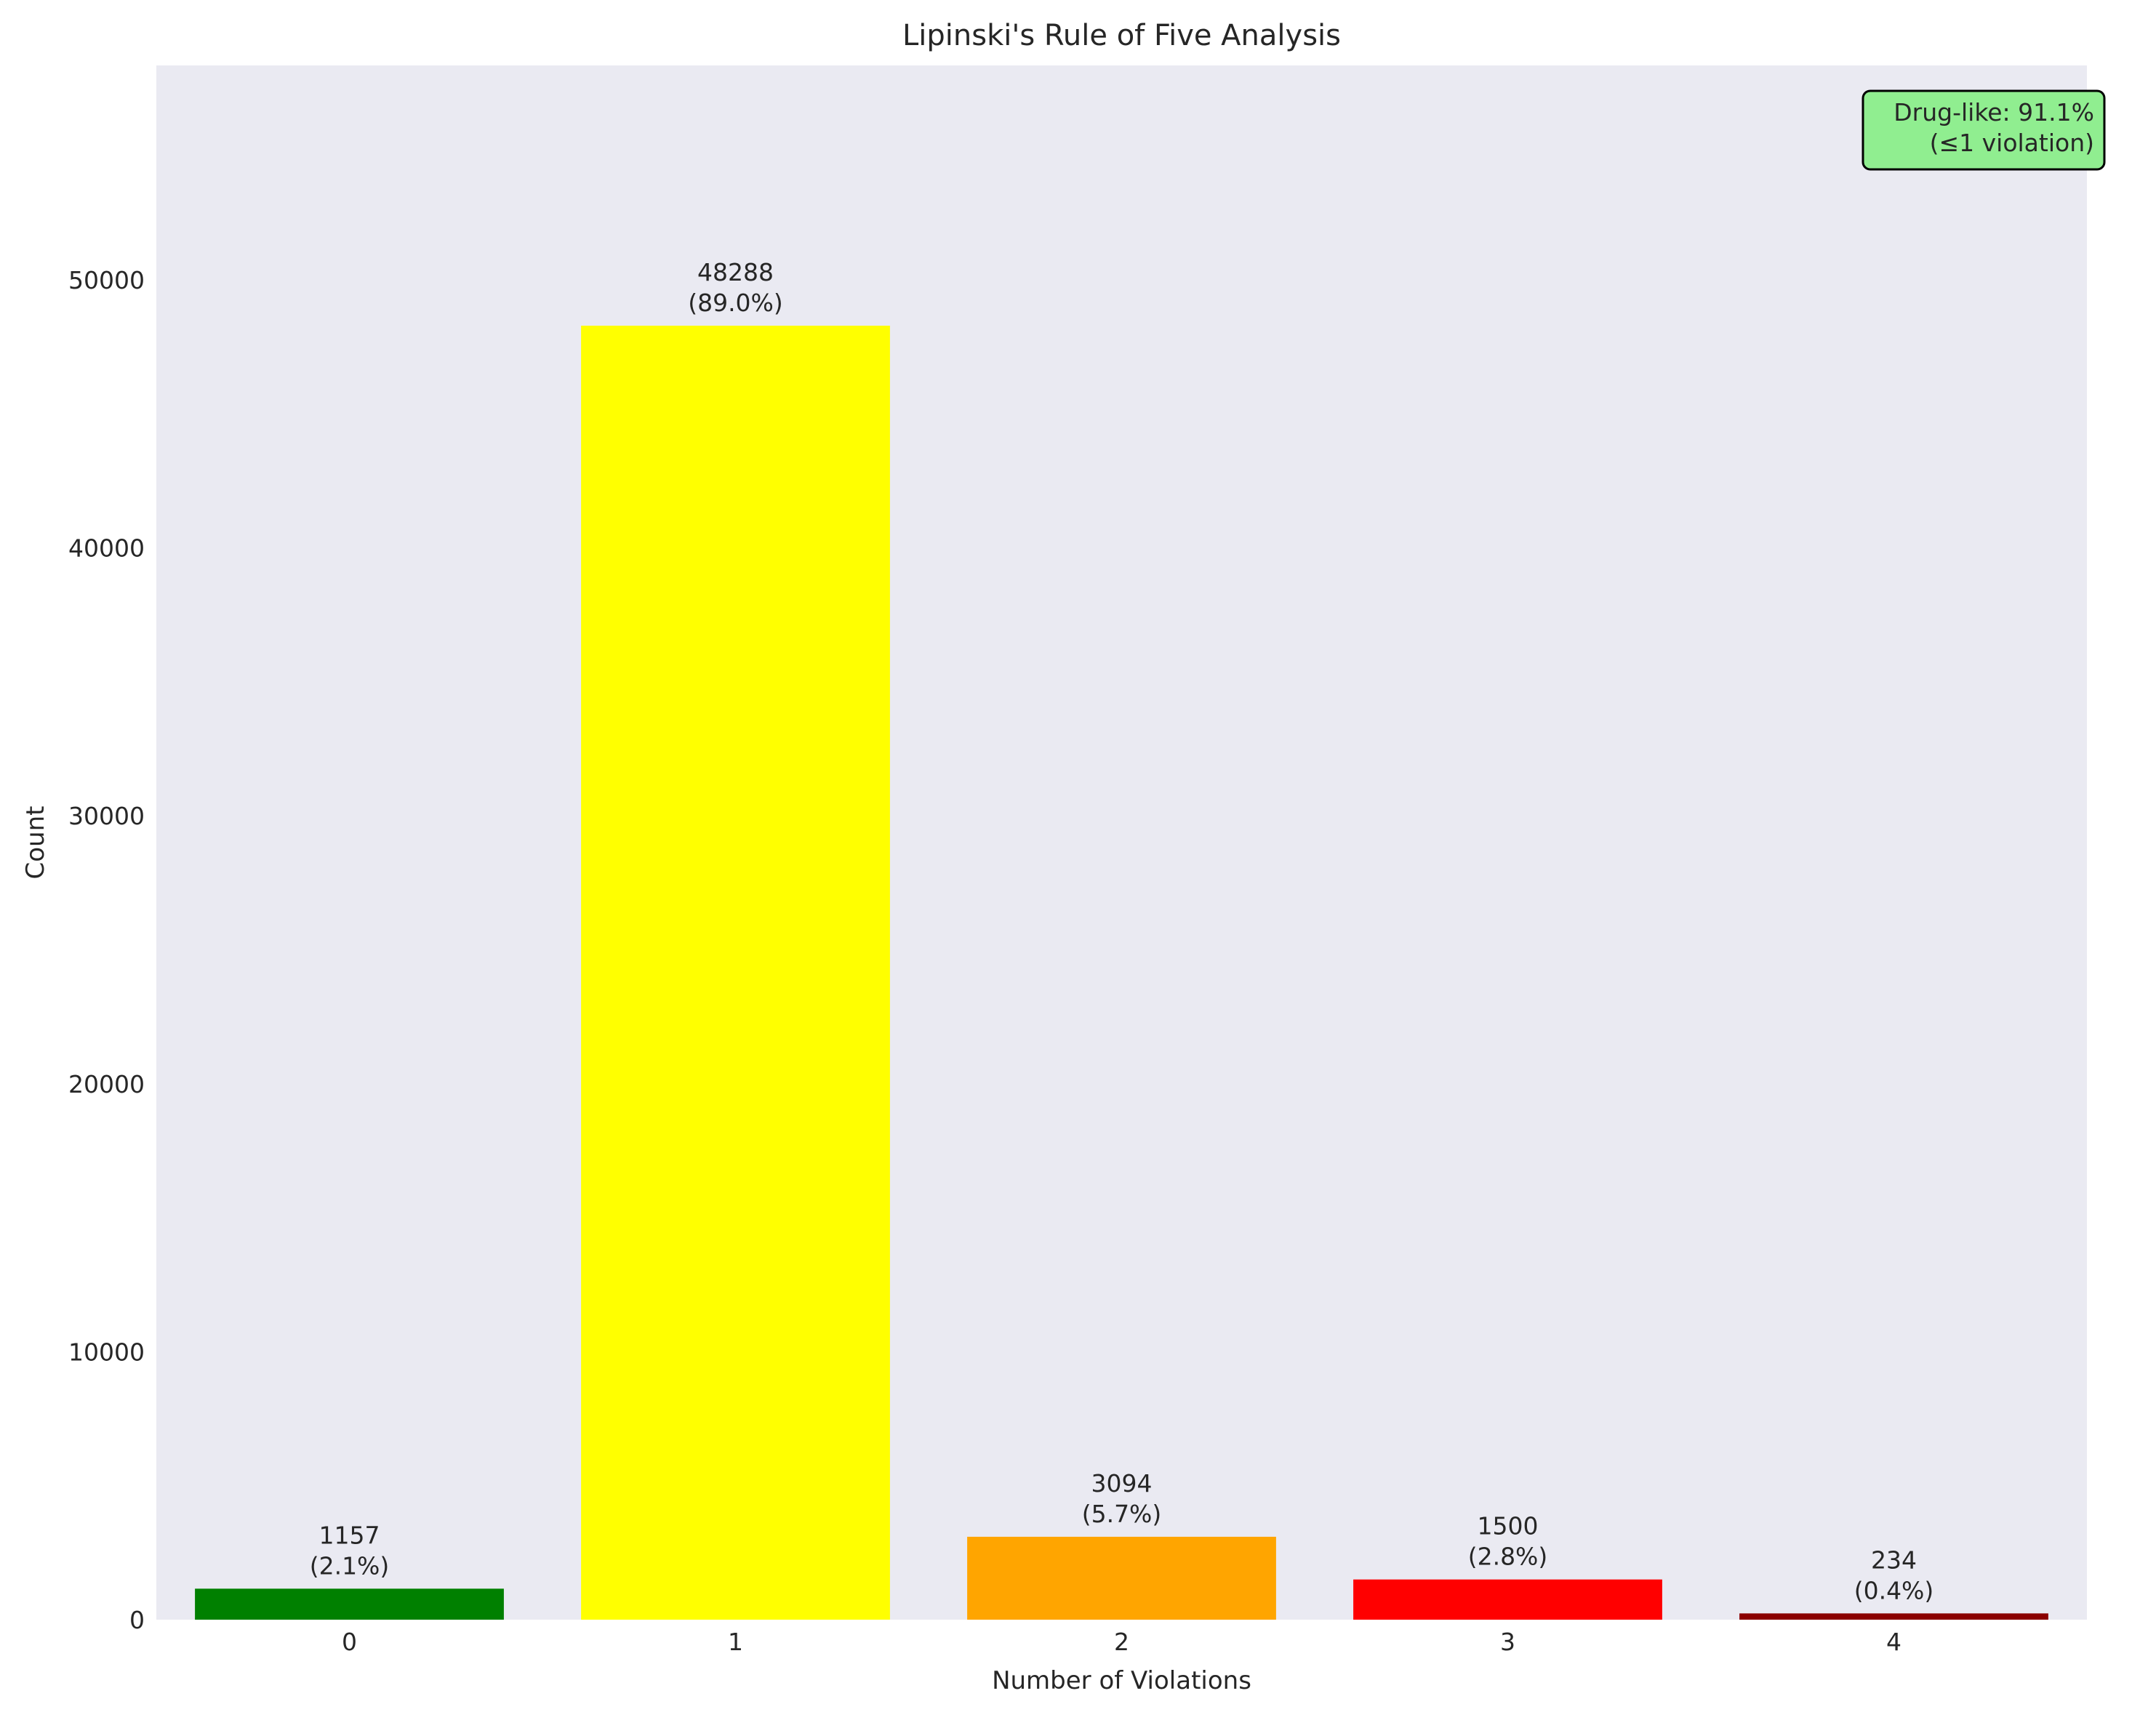  Describe the element at coordinates (735, 1642) in the screenshot. I see `x-tick-label-1: 1` at that location.